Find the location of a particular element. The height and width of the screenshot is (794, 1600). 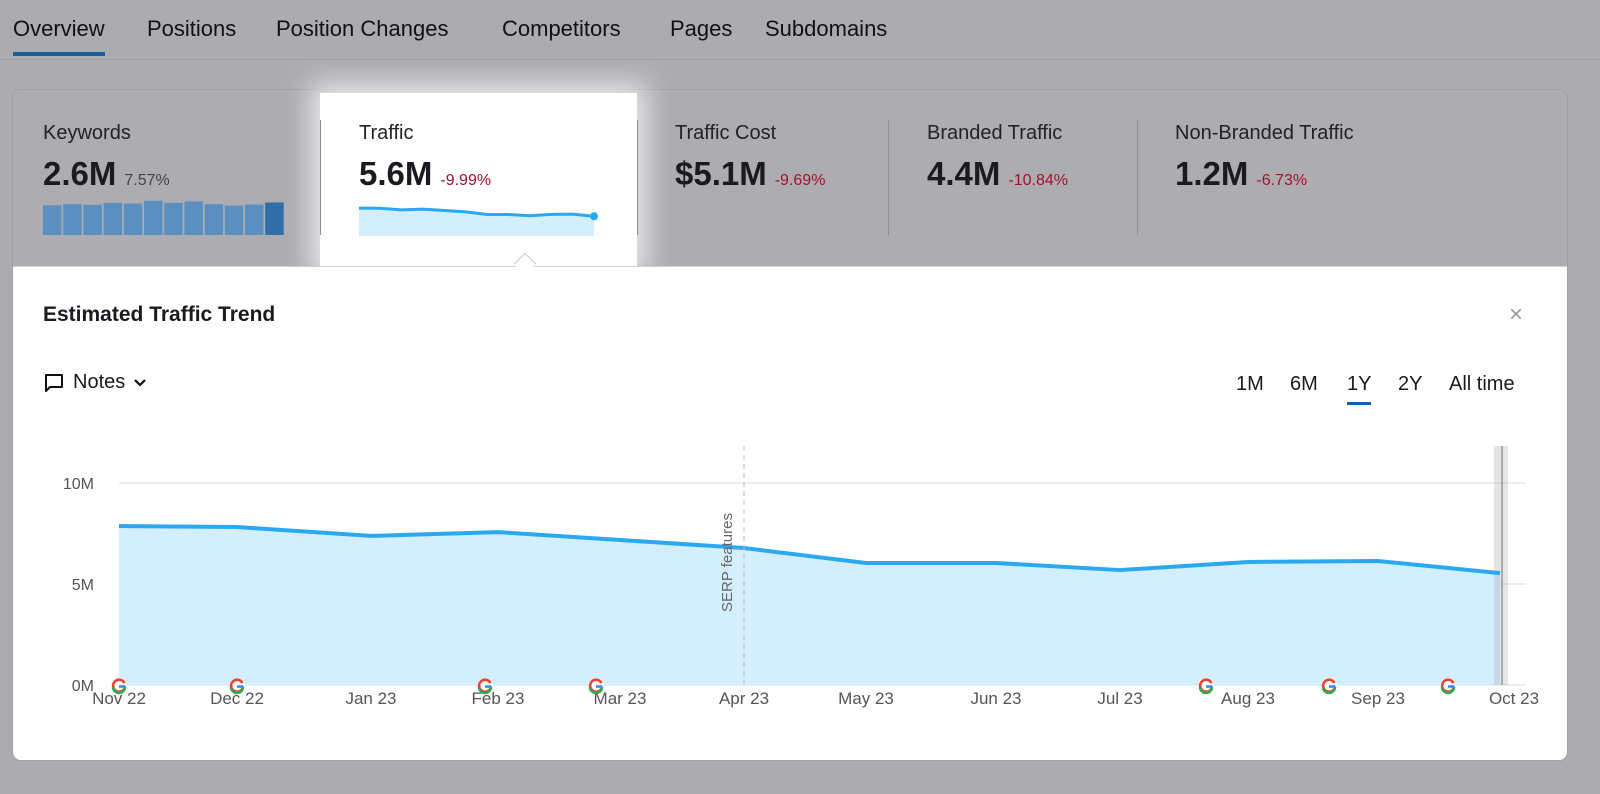

notes-dropdown: Notes is located at coordinates (95, 382).